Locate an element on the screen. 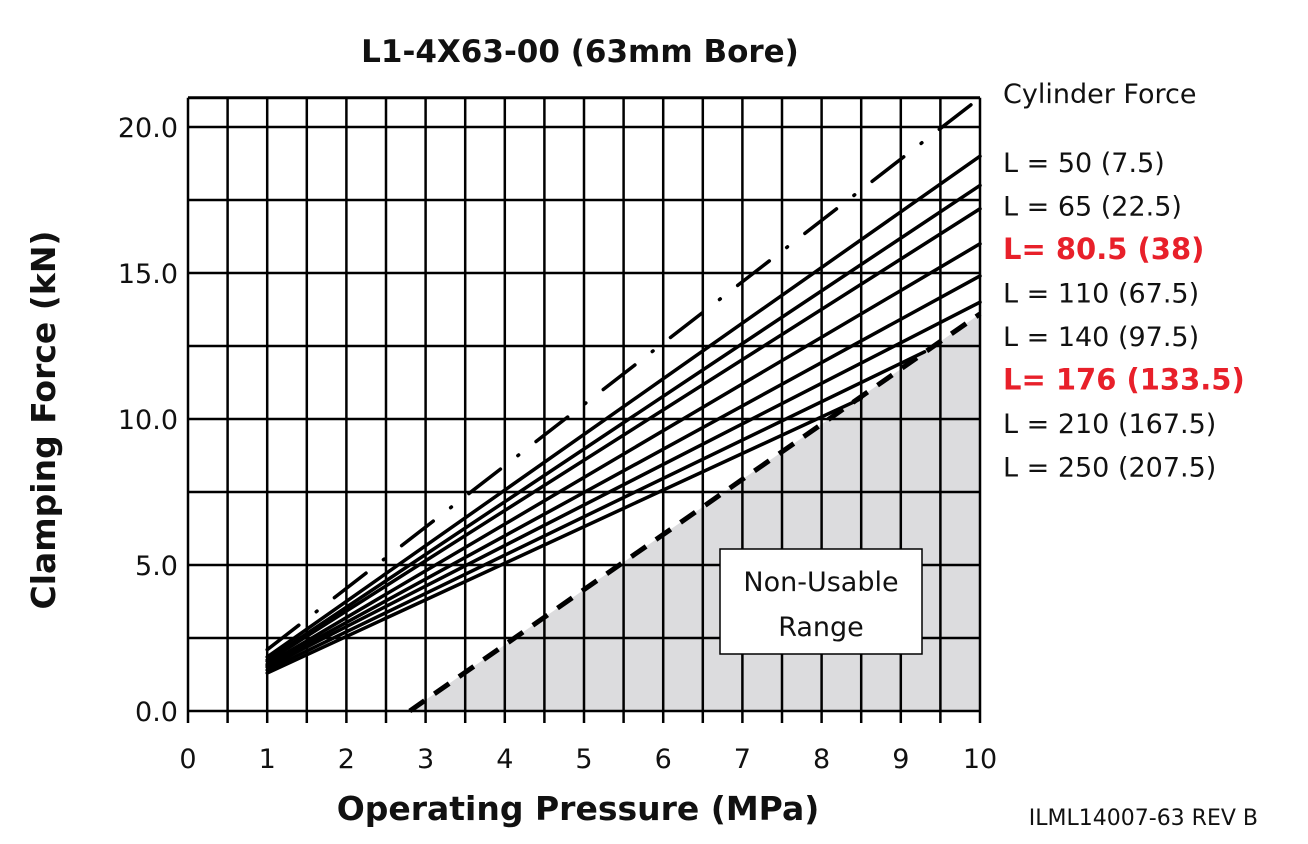 The image size is (1308, 844). legend-entry: L = 65 (22.5) is located at coordinates (1092, 207).